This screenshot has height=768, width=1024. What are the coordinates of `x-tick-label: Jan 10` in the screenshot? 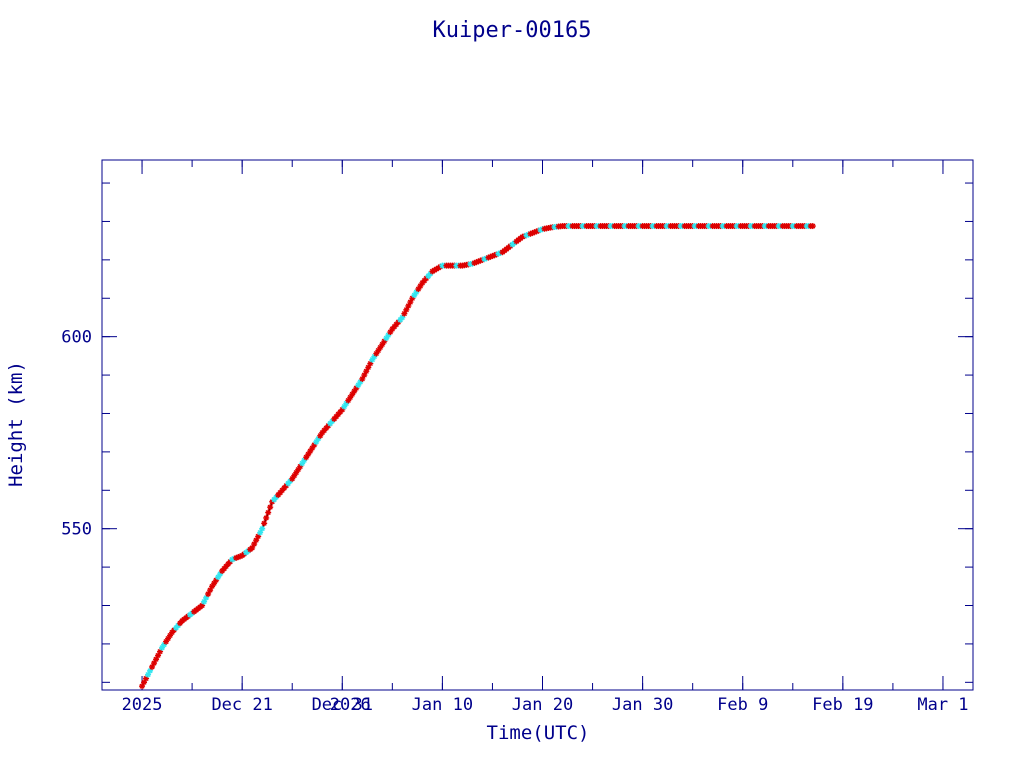 It's located at (442, 705).